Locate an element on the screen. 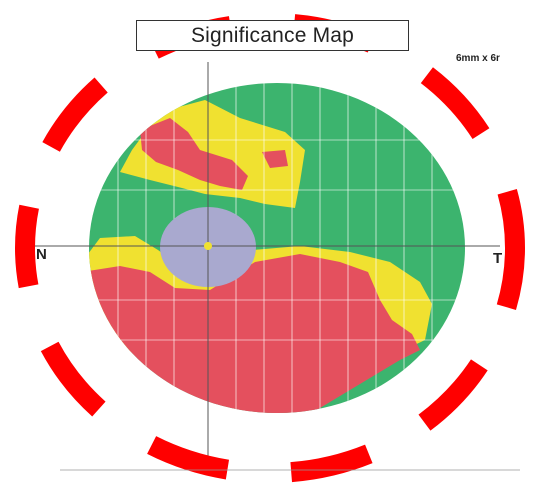 The width and height of the screenshot is (537, 488). scan-size-label: 6mm x 6r is located at coordinates (478, 58).